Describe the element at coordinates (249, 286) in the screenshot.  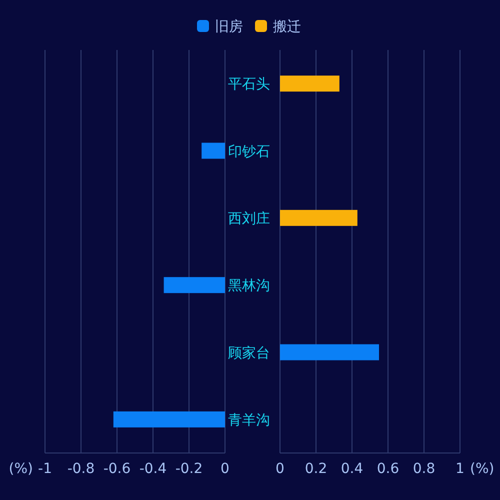
I see `y-tick-label: 黑林沟` at that location.